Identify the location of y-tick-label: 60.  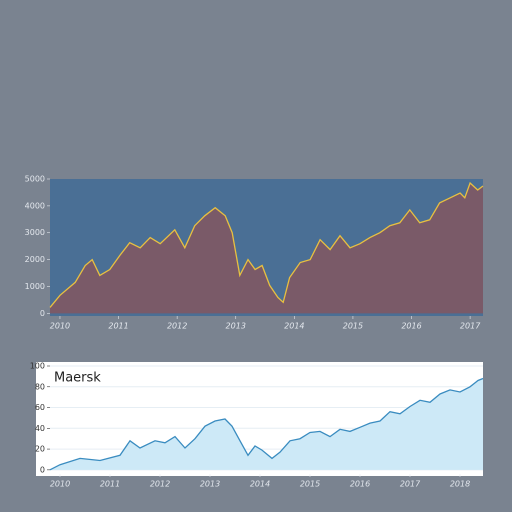
(40, 407).